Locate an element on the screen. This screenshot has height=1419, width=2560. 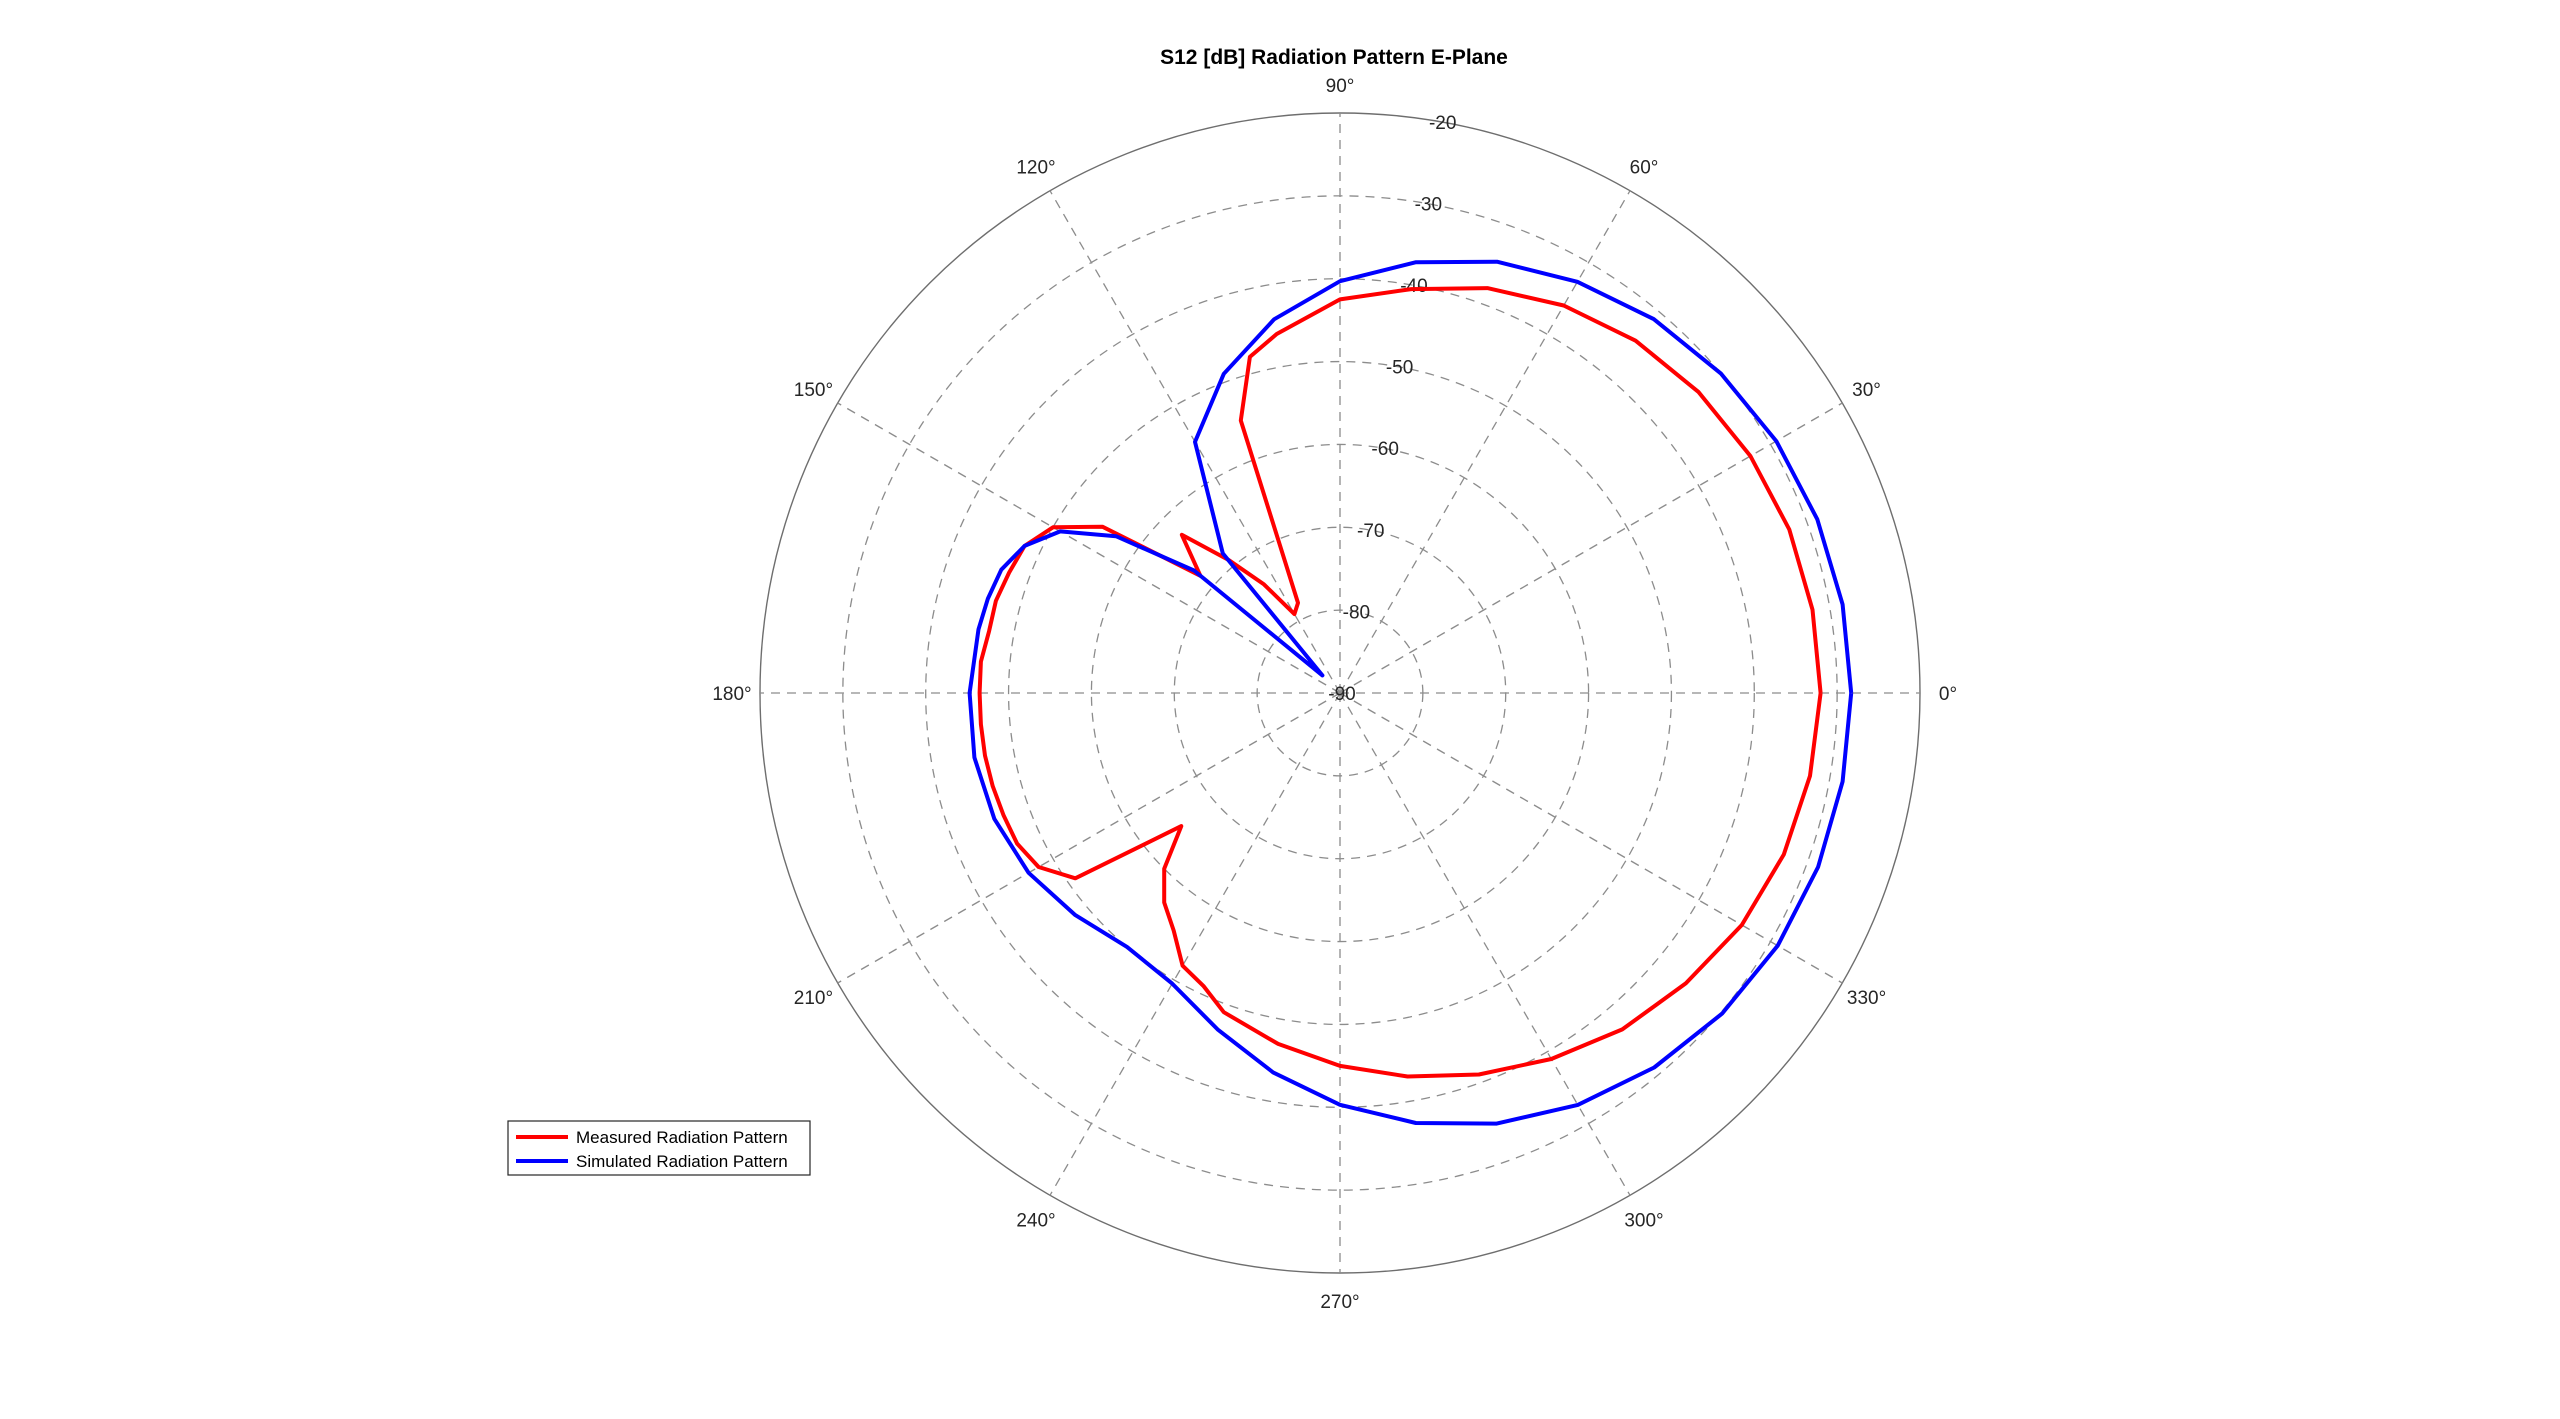
legend-label-measured: Measured Radiation Pattern is located at coordinates (682, 1137).